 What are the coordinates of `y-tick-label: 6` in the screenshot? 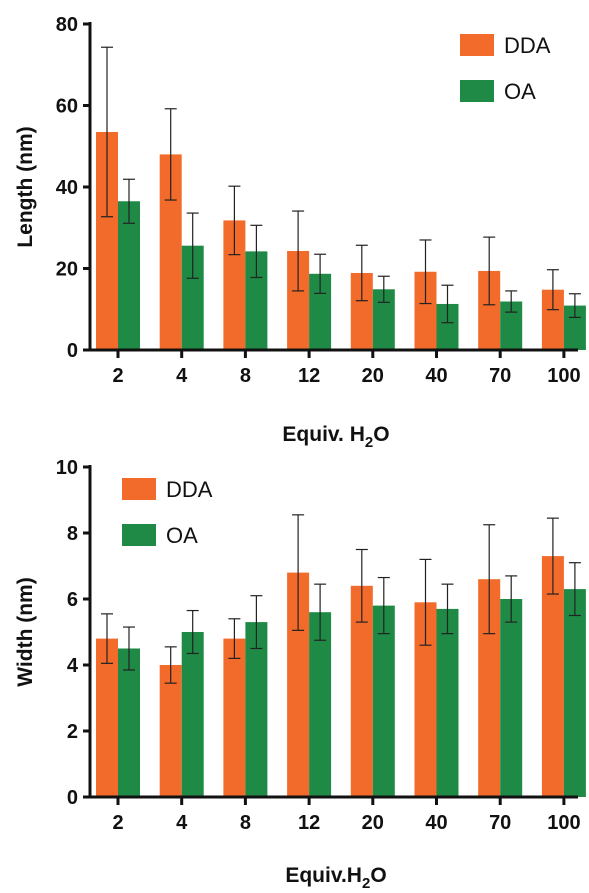 It's located at (72, 600).